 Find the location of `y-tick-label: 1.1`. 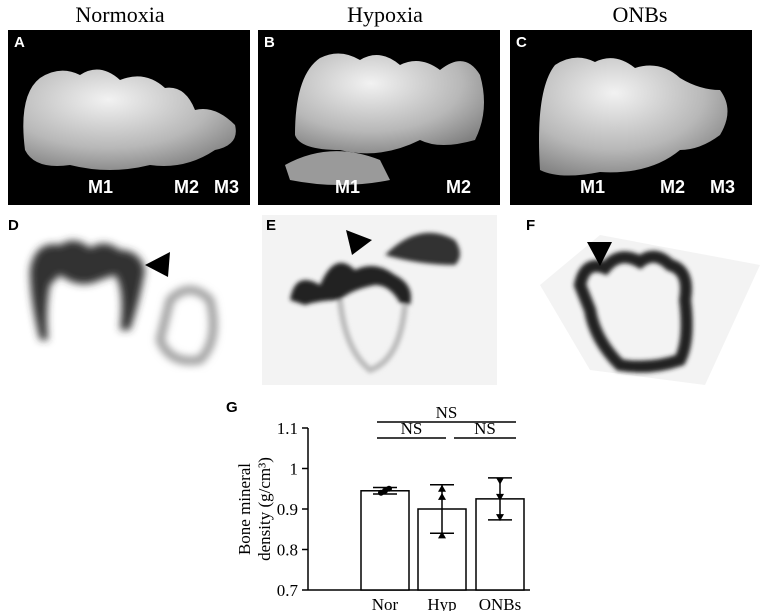

y-tick-label: 1.1 is located at coordinates (287, 428).